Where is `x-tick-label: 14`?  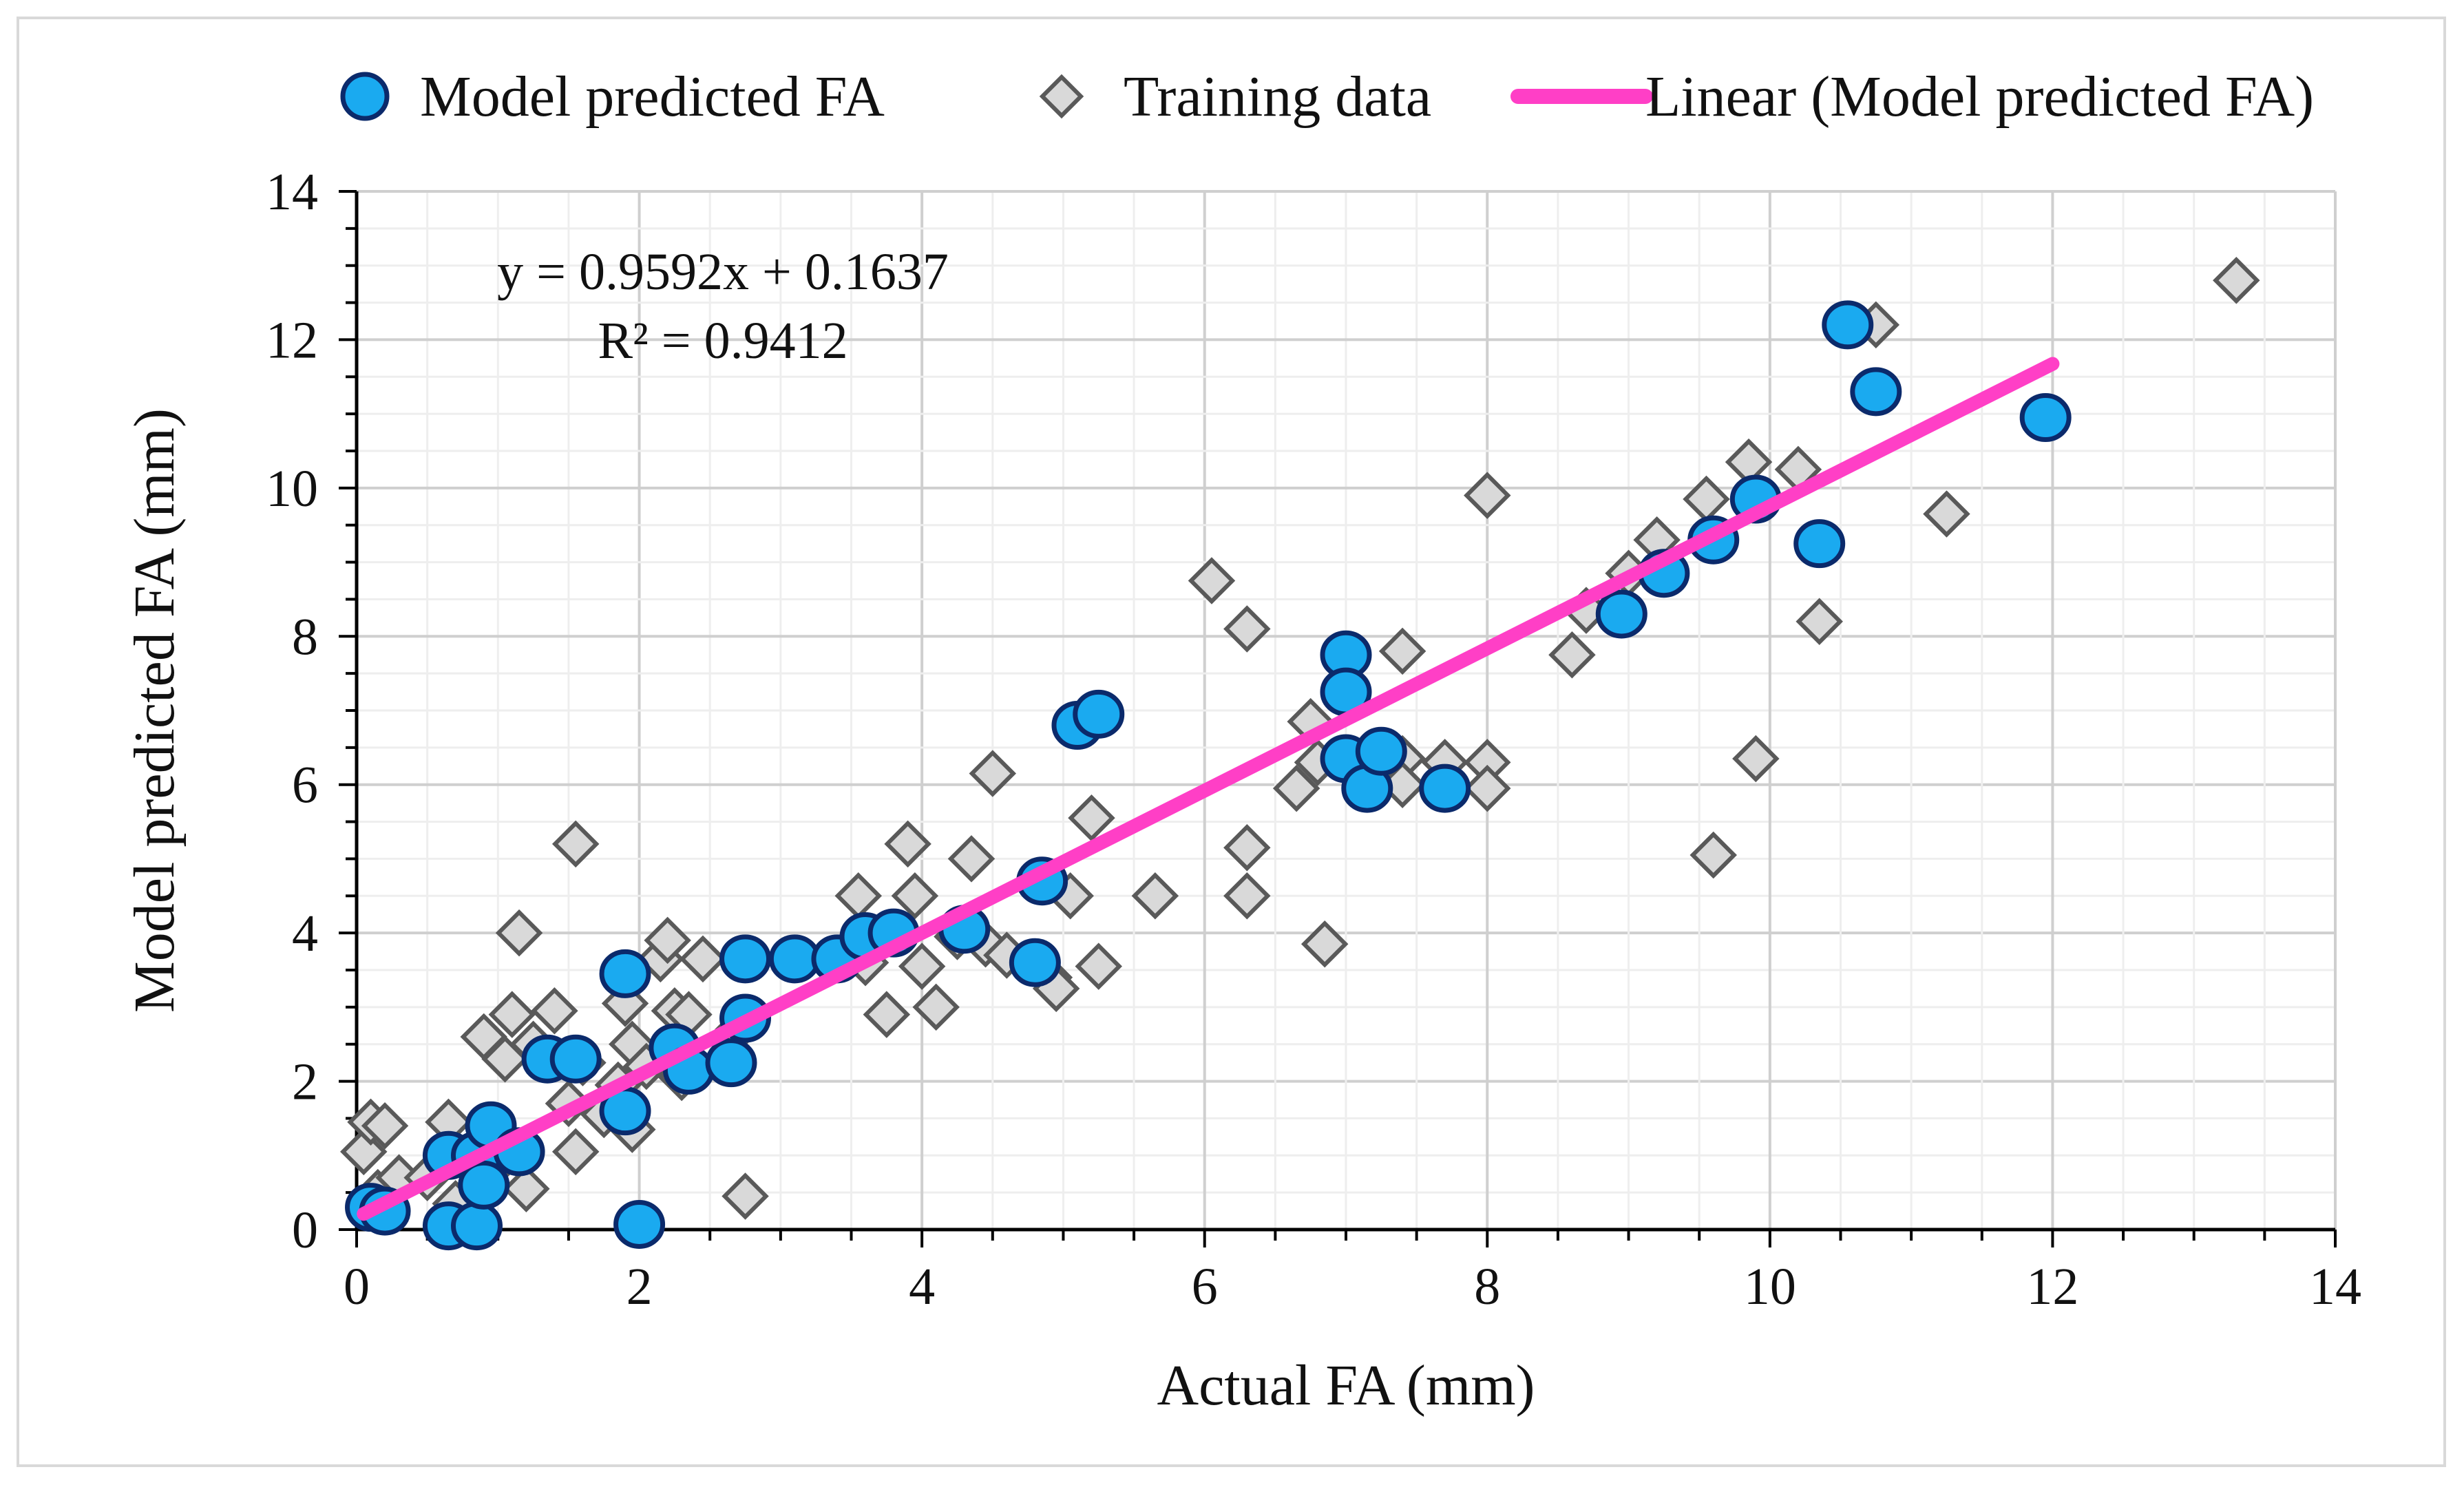
x-tick-label: 14 is located at coordinates (2335, 1287).